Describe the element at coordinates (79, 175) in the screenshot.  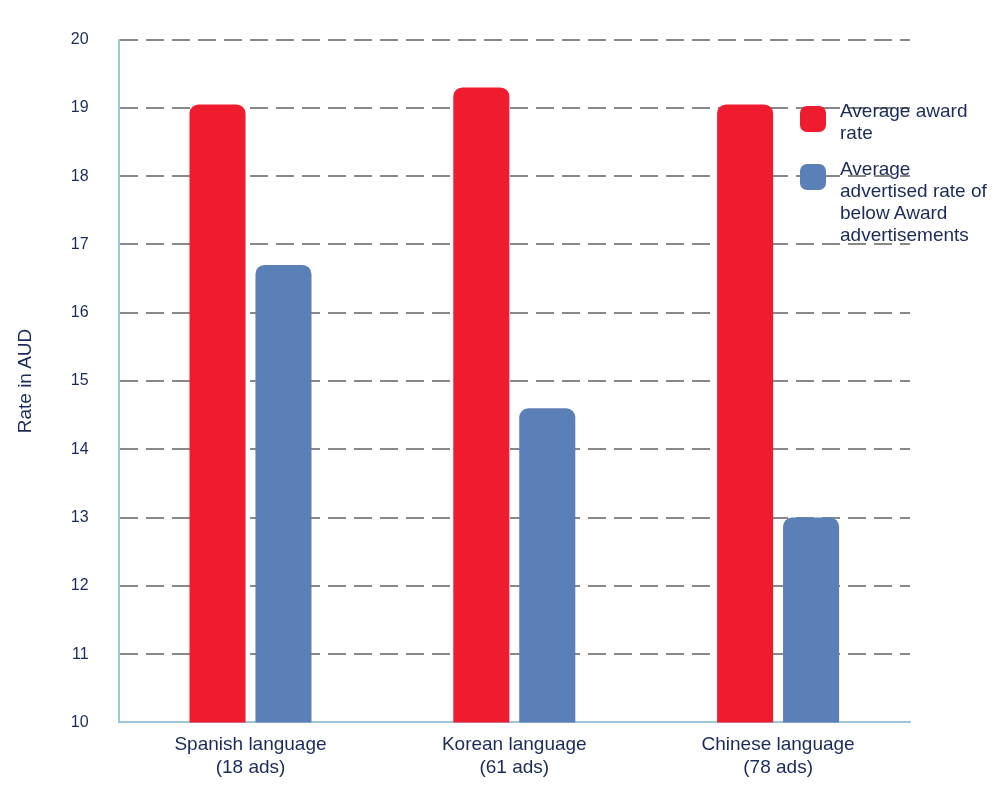
I see `y-tick-label: 18` at that location.